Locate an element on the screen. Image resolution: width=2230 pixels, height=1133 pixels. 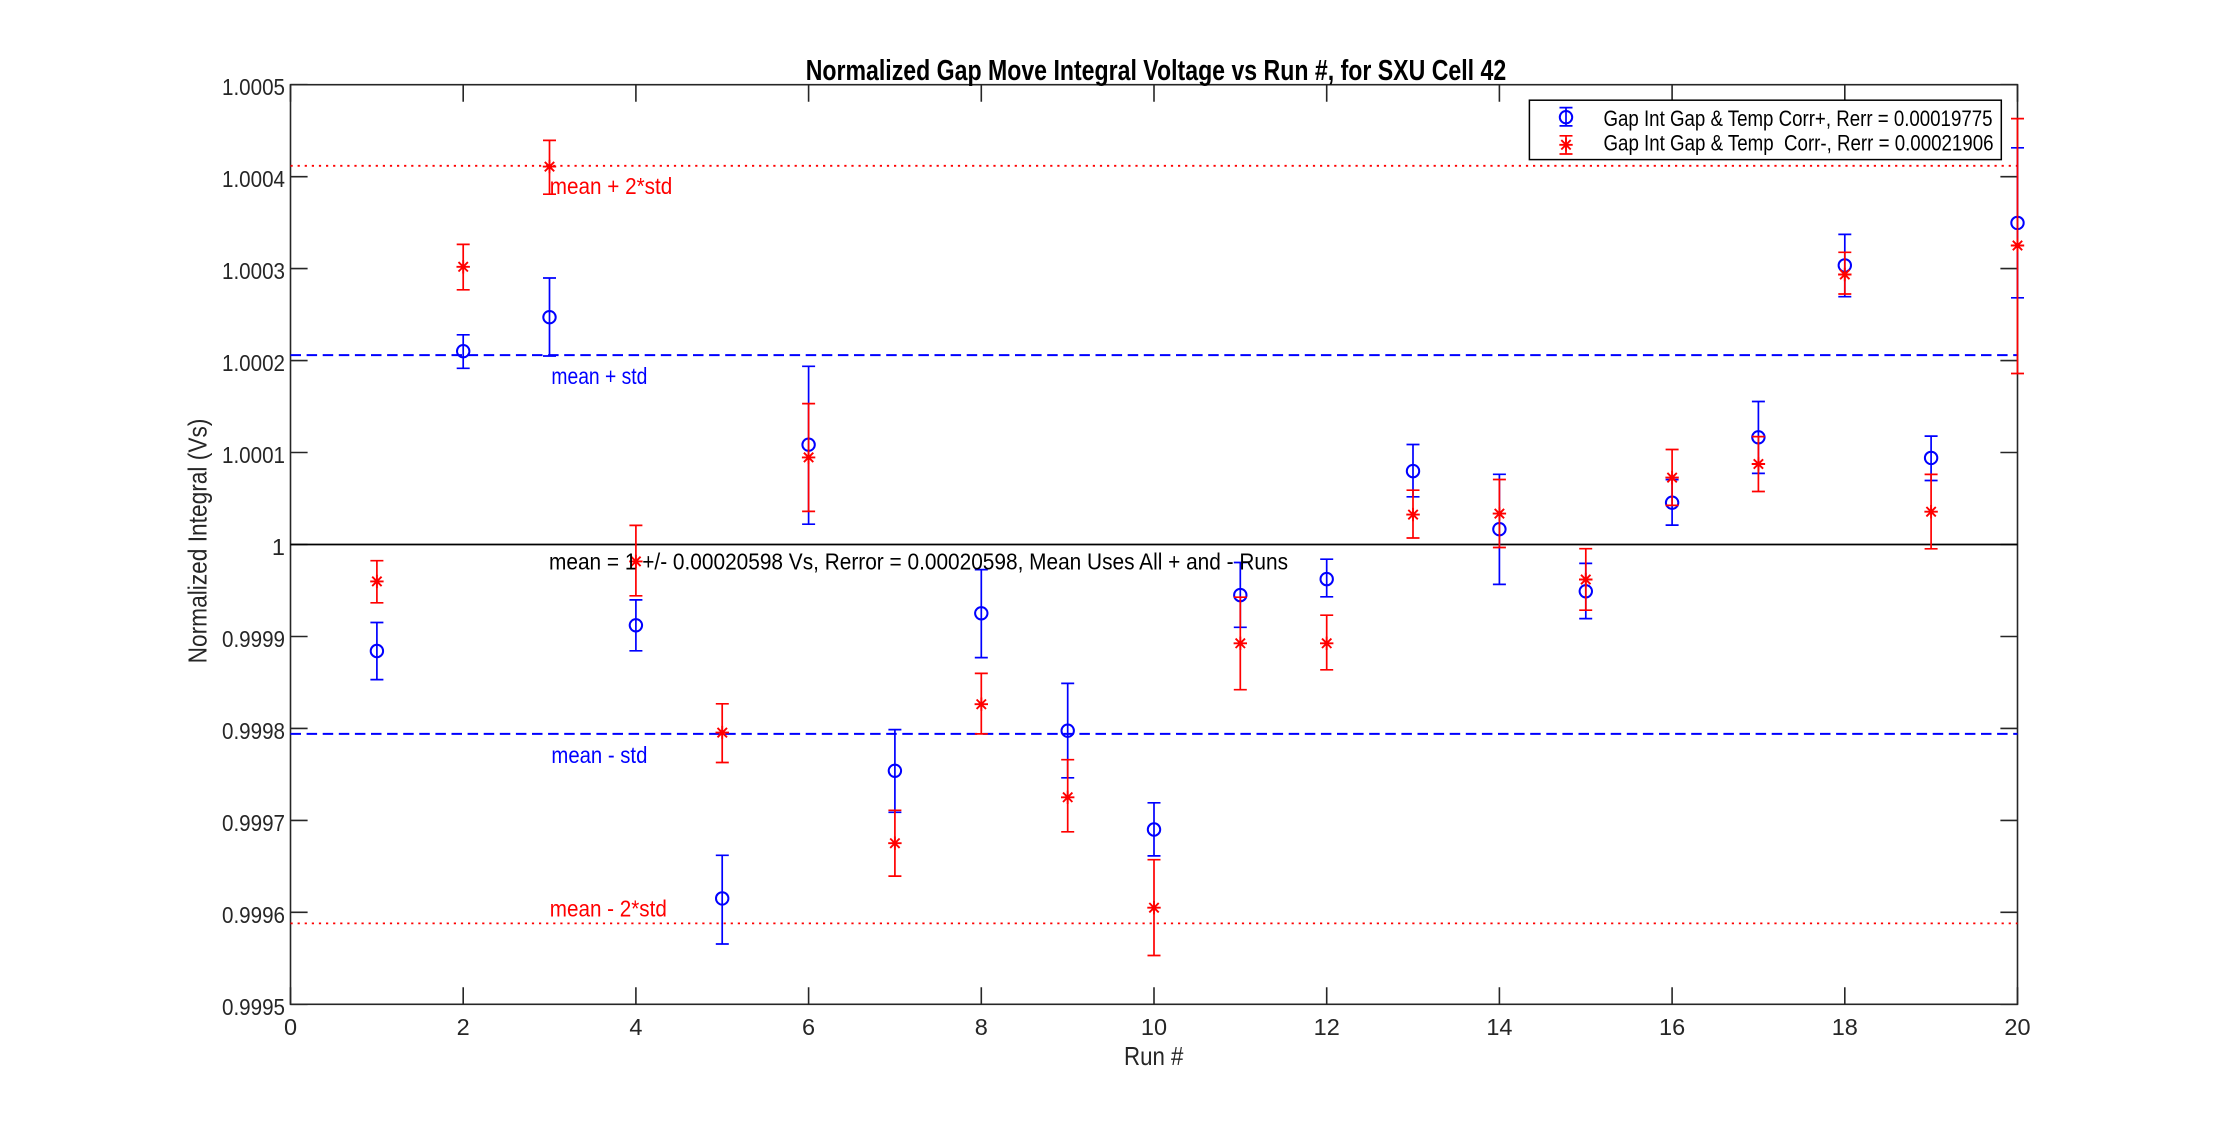
svg-text: 8 is located at coordinates (981, 1027).